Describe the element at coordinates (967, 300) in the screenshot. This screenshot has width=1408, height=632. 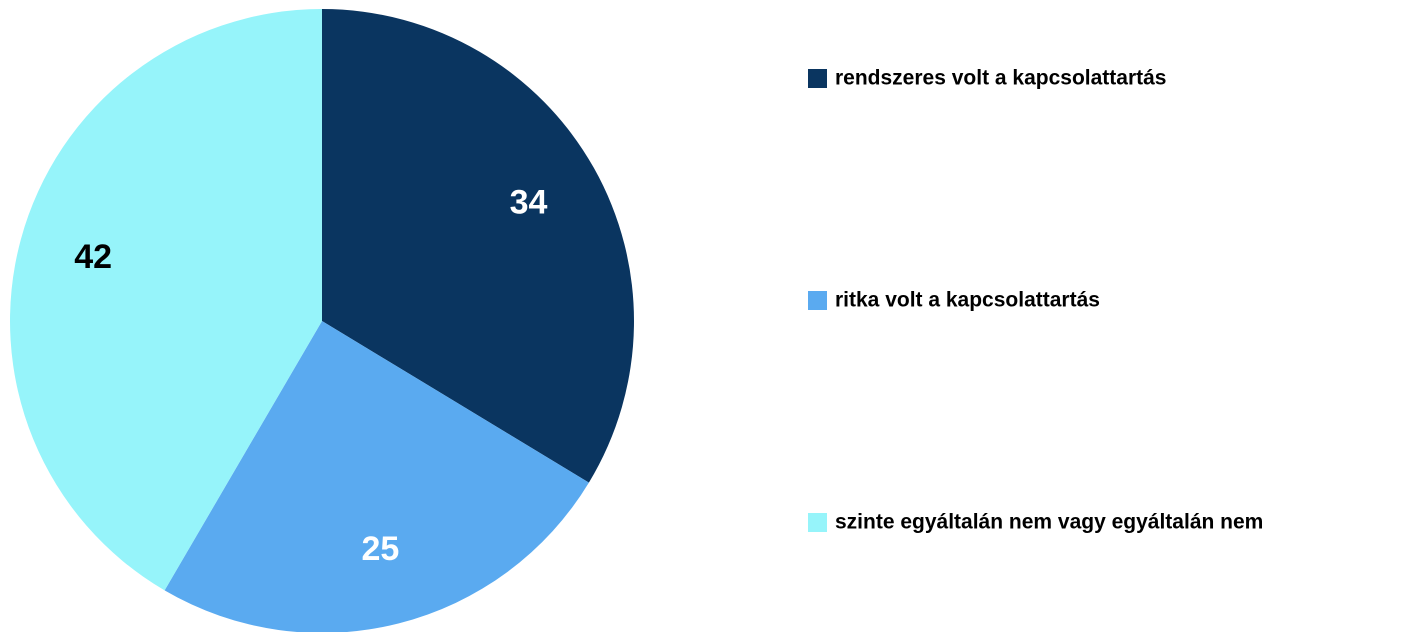
I see `legend-label: ritka volt a kapcsolattartás` at that location.